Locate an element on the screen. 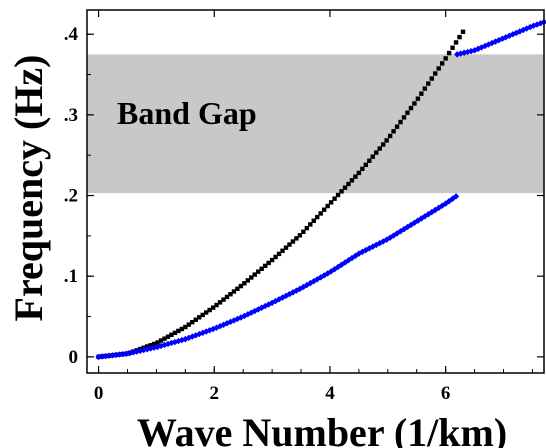  y-tick-label: .4 is located at coordinates (71, 34).